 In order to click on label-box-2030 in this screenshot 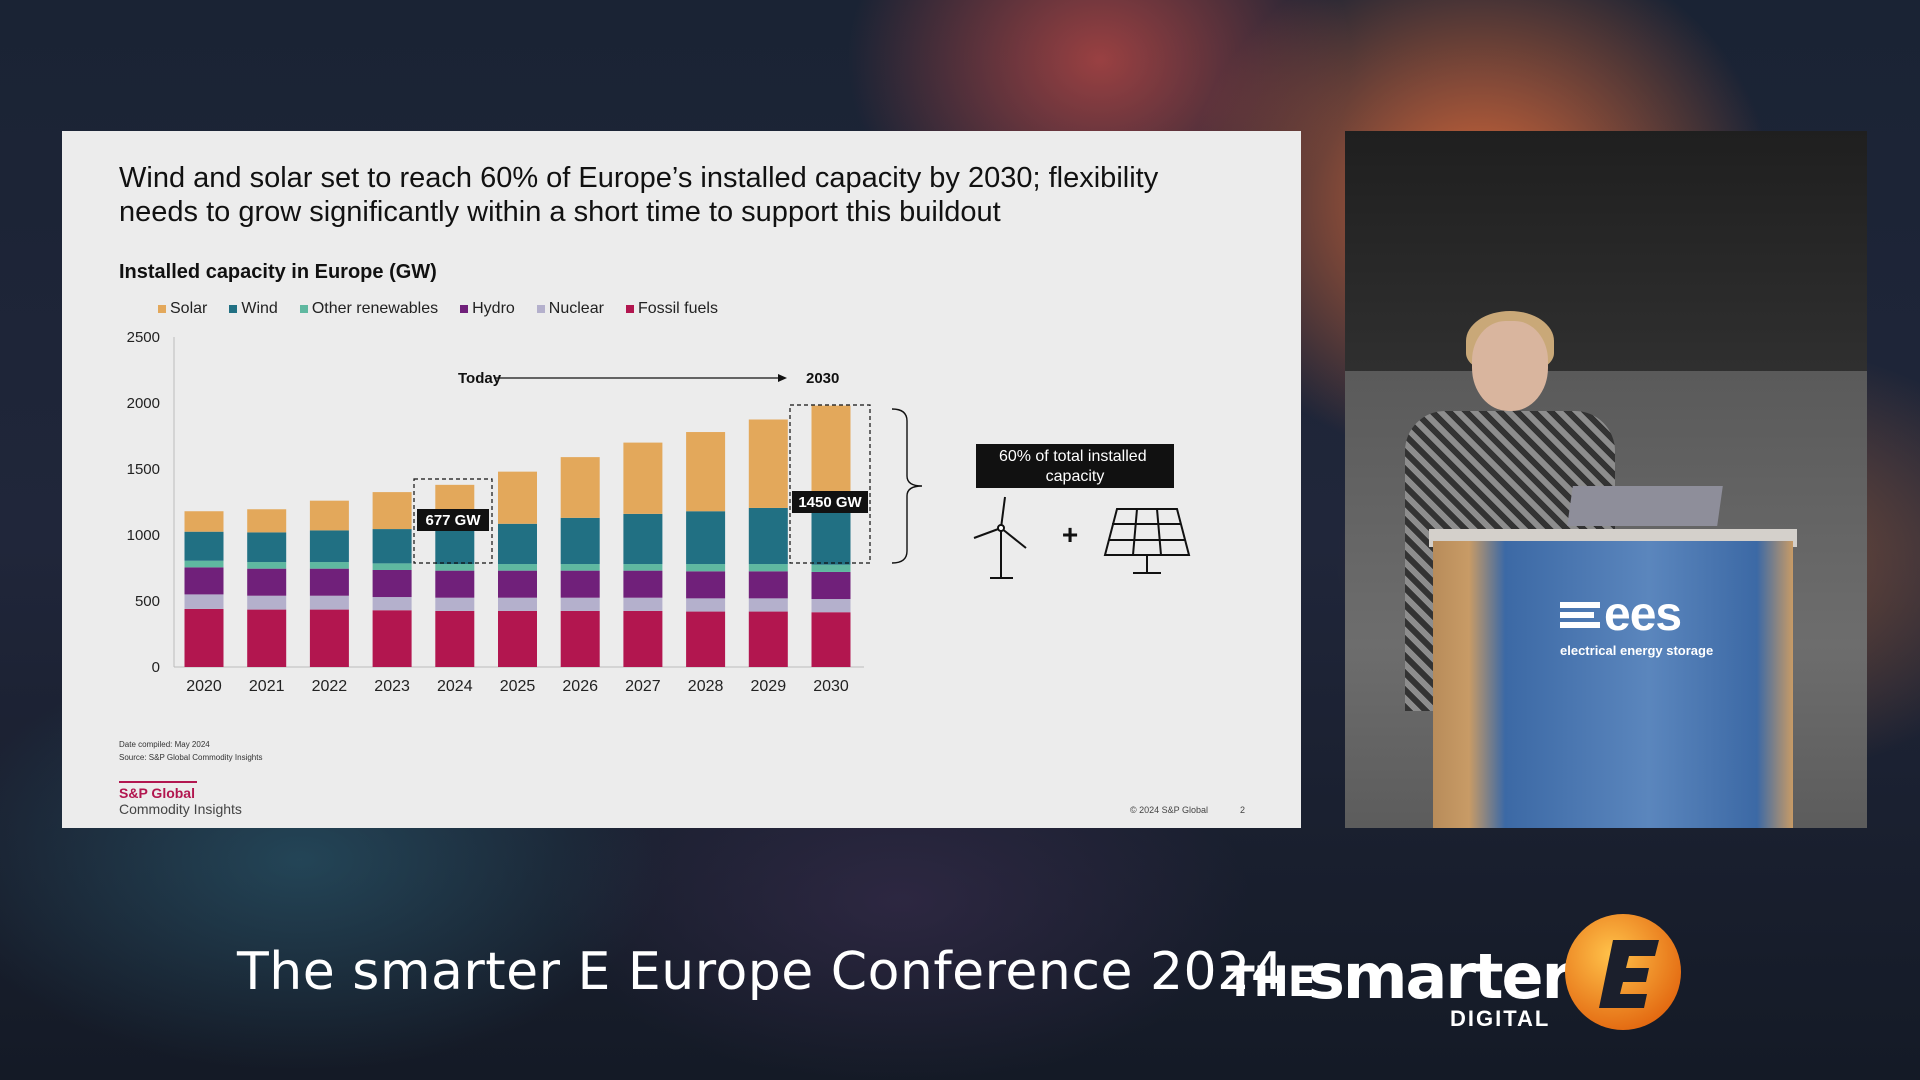, I will do `click(830, 502)`.